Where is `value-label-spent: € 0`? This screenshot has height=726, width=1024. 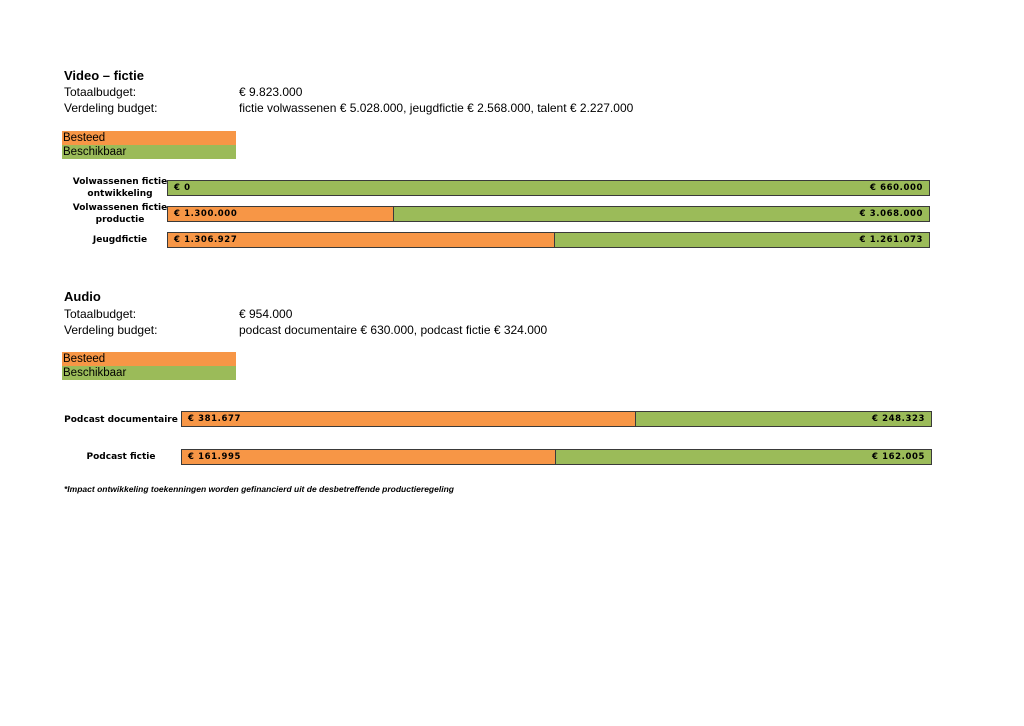
value-label-spent: € 0 is located at coordinates (182, 188).